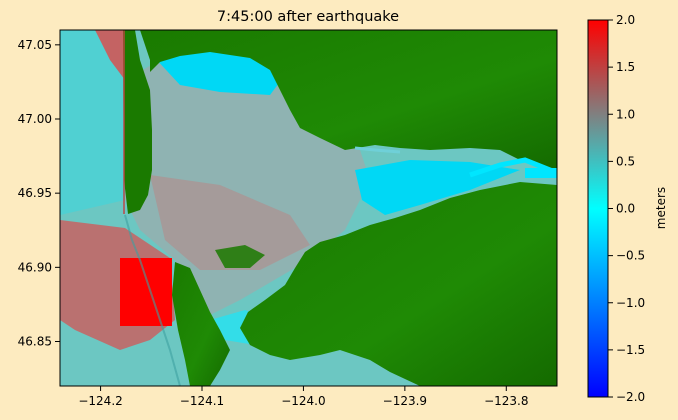 This screenshot has width=678, height=420. What do you see at coordinates (625, 114) in the screenshot?
I see `colorbar-tick-label: 1.0` at bounding box center [625, 114].